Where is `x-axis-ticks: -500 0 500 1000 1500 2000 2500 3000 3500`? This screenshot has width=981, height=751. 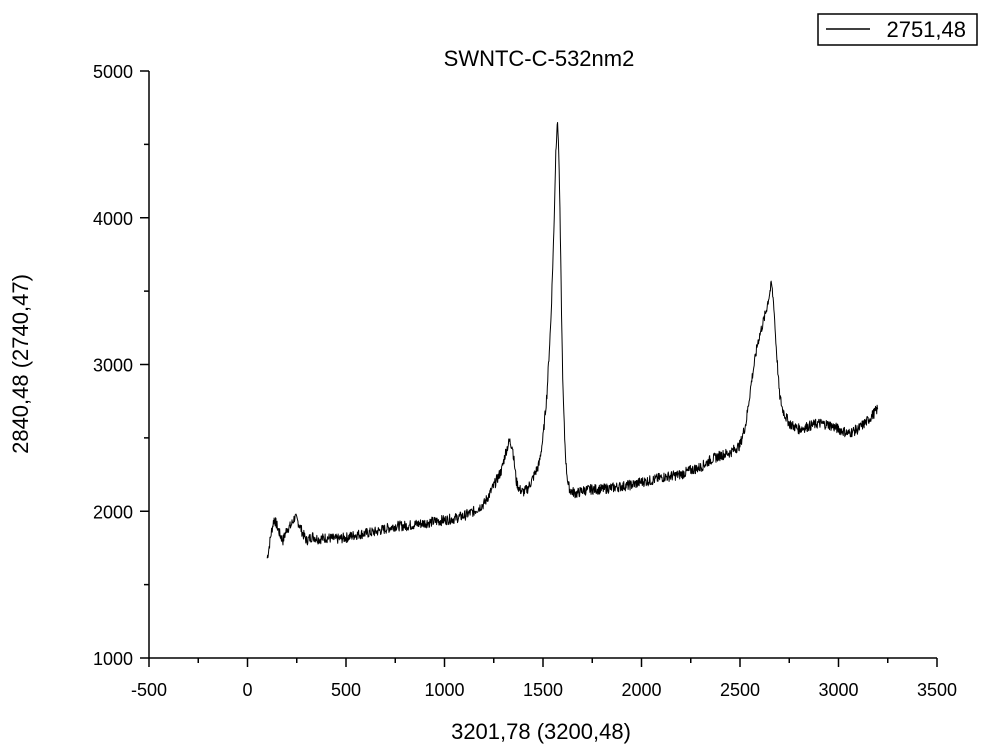 x-axis-ticks: -500 0 500 1000 1500 2000 2500 3000 3500 is located at coordinates (544, 679).